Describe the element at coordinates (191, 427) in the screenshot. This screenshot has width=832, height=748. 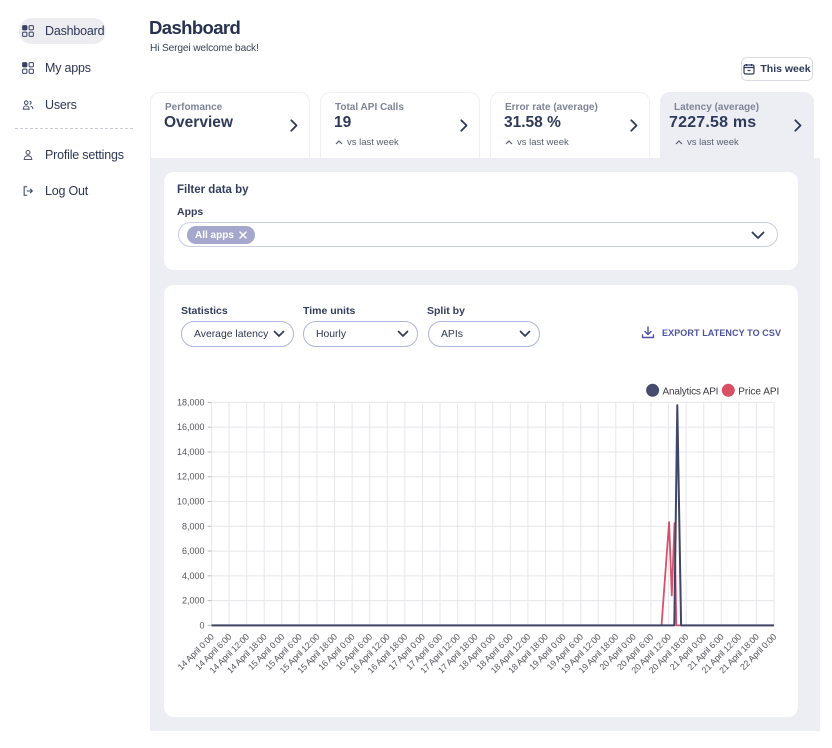
I see `svg-text: 16,000` at that location.